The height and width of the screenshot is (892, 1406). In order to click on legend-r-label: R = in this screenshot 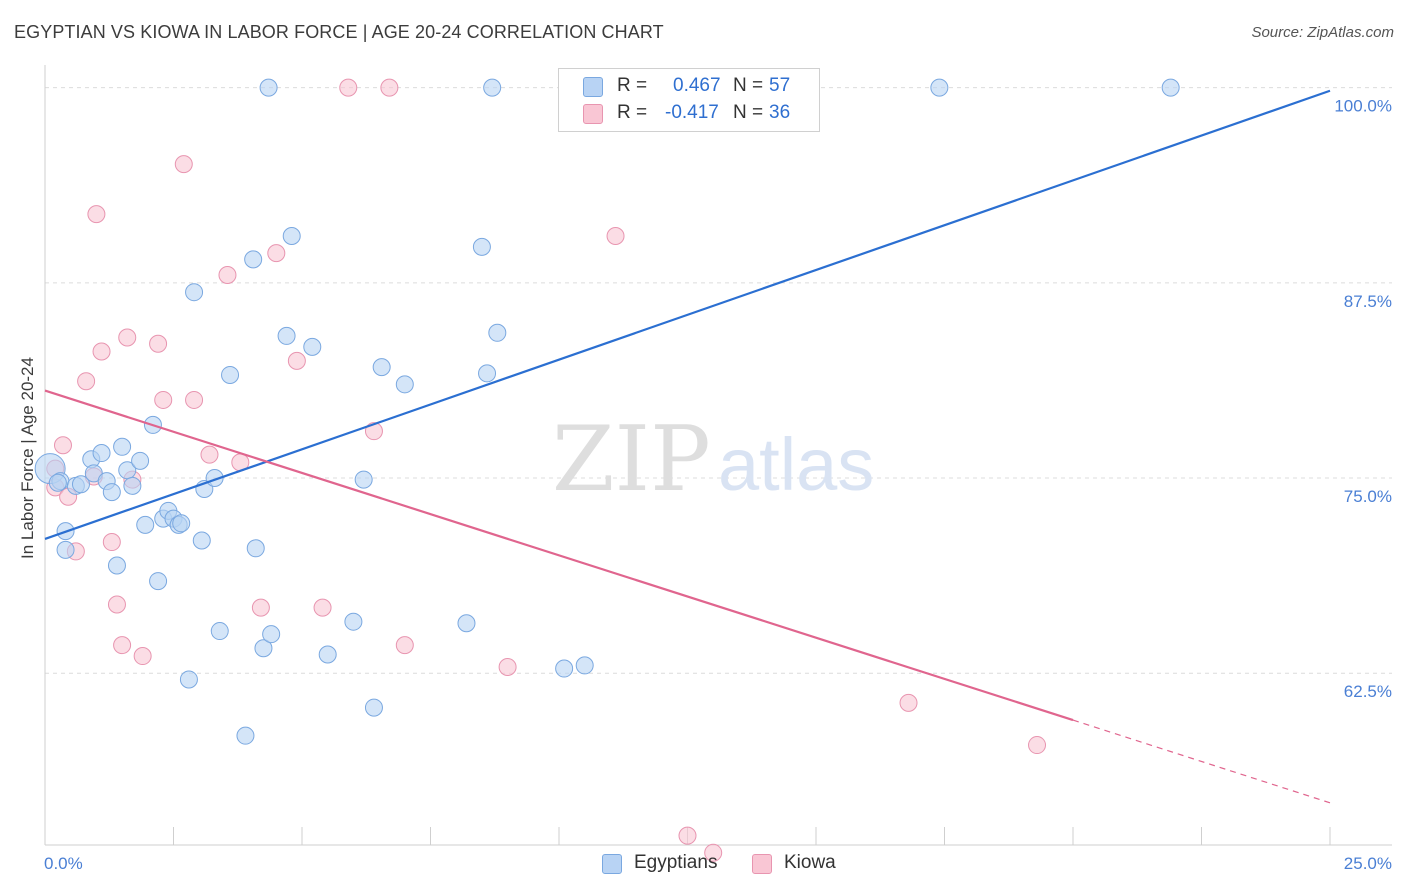, I will do `click(632, 112)`.